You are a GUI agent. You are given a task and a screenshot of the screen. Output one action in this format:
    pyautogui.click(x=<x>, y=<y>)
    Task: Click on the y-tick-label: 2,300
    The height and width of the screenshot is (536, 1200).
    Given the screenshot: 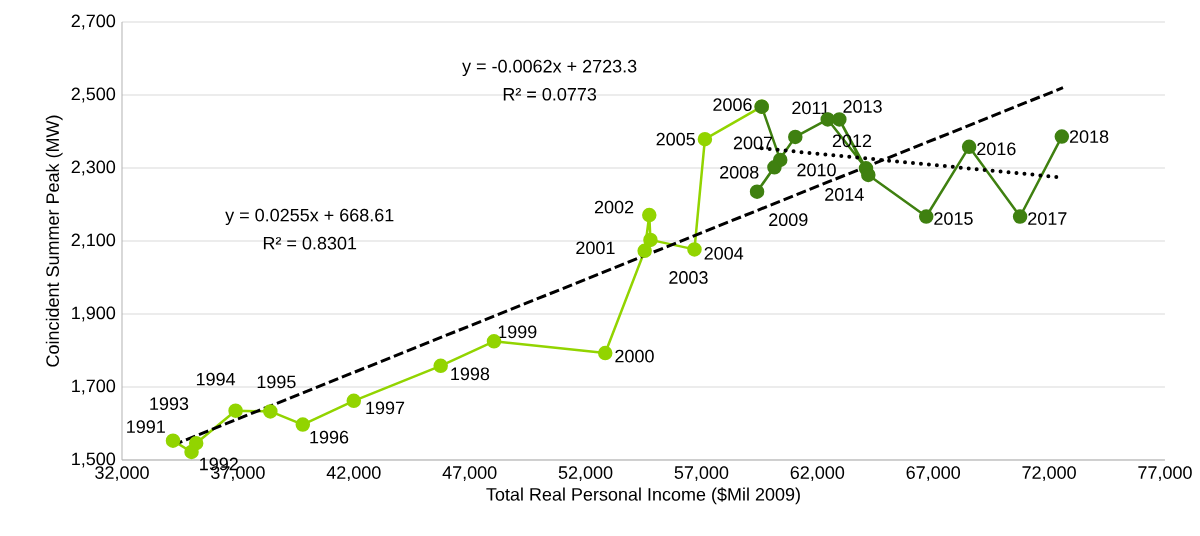 What is the action you would take?
    pyautogui.click(x=93, y=168)
    